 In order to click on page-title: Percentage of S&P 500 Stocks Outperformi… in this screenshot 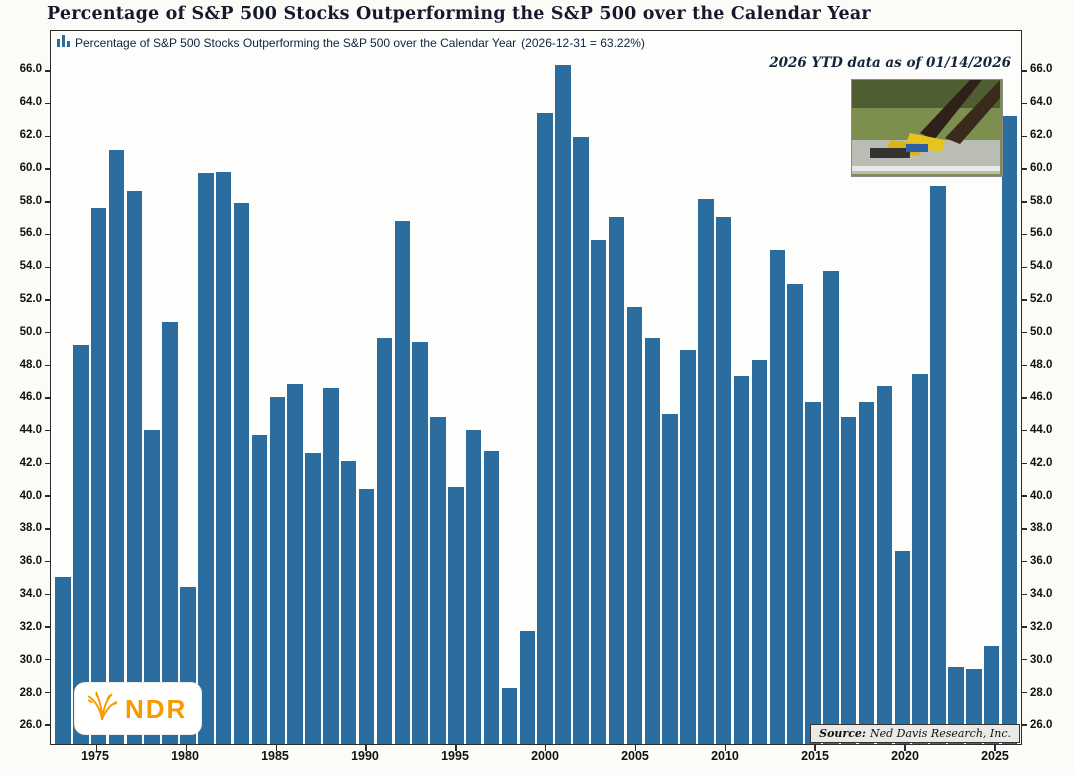, I will do `click(459, 14)`.